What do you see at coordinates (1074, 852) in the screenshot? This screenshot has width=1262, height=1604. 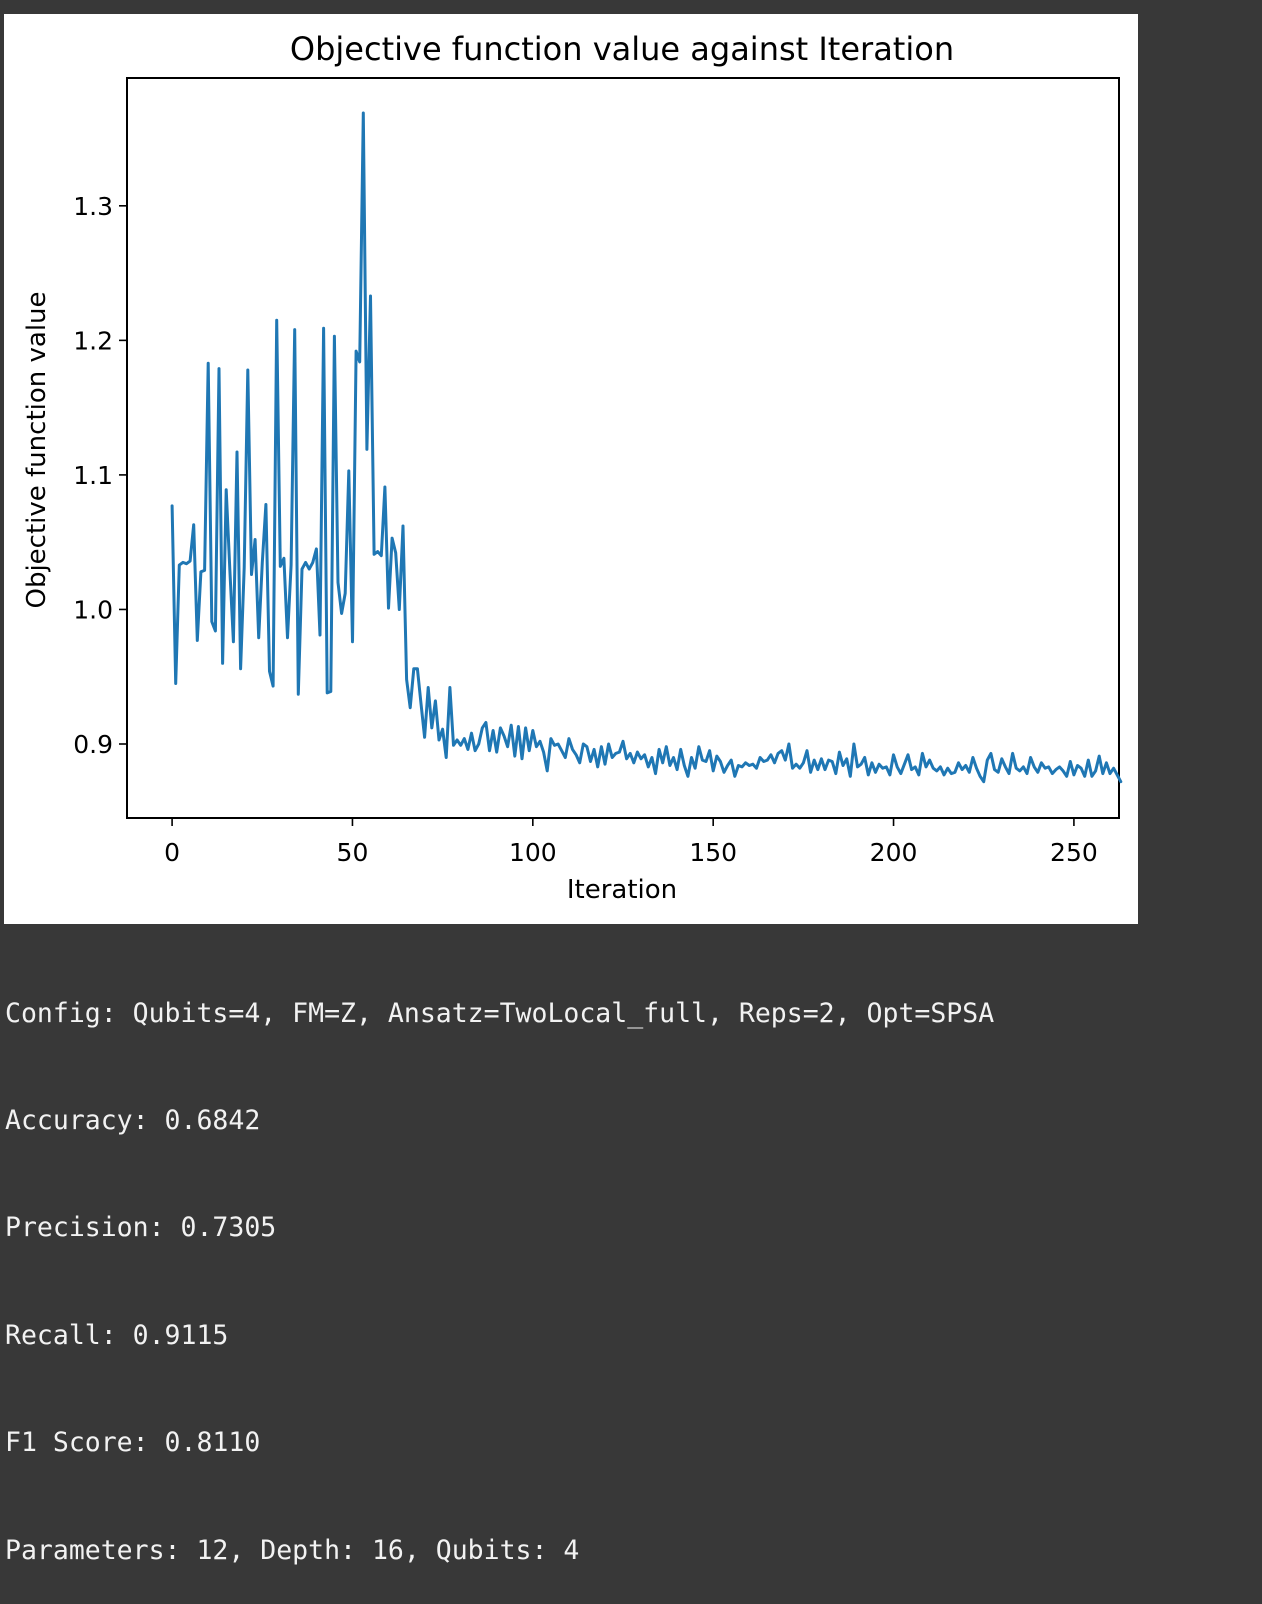 I see `x-tick-label: 250` at bounding box center [1074, 852].